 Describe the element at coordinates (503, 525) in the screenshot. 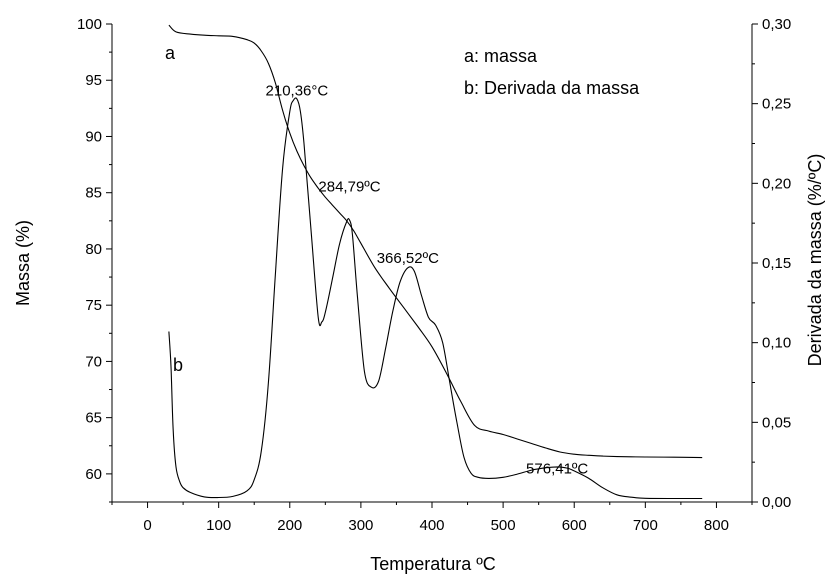

I see `x-tick-label-5: 500` at that location.